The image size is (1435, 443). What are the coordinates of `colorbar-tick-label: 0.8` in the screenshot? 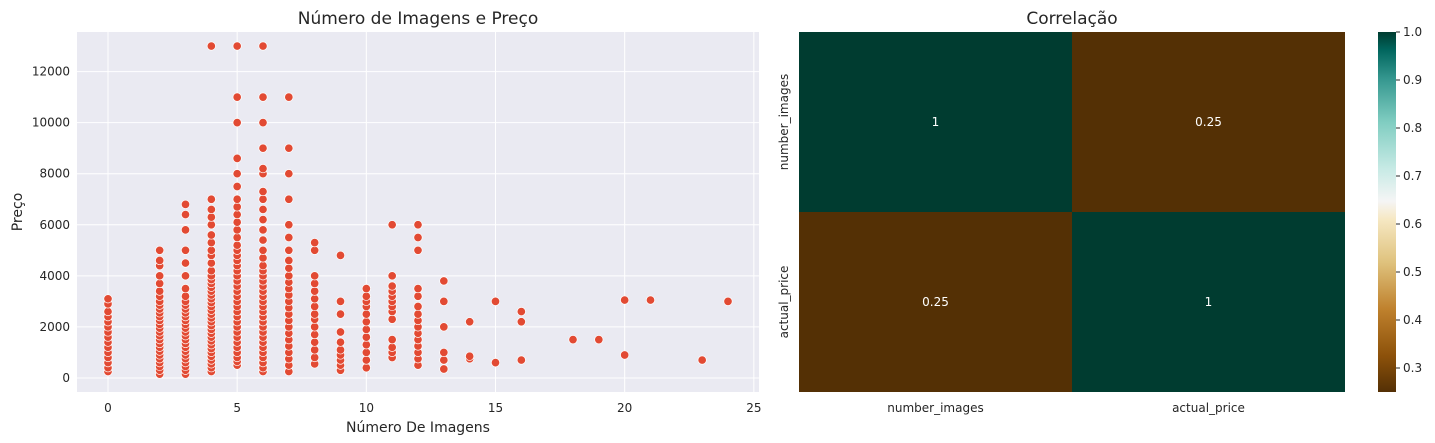 It's located at (1412, 128).